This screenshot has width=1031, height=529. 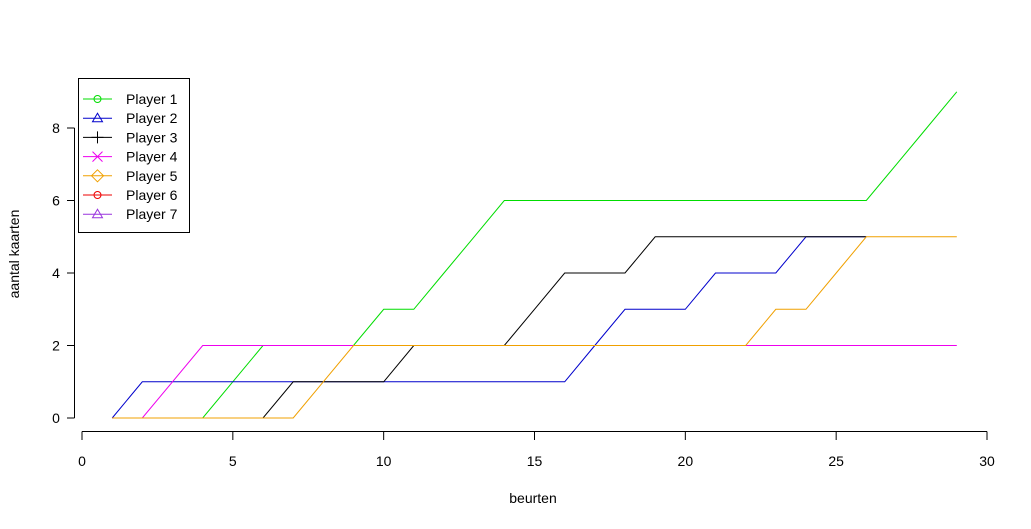 What do you see at coordinates (56, 273) in the screenshot?
I see `y-tick-label: 4` at bounding box center [56, 273].